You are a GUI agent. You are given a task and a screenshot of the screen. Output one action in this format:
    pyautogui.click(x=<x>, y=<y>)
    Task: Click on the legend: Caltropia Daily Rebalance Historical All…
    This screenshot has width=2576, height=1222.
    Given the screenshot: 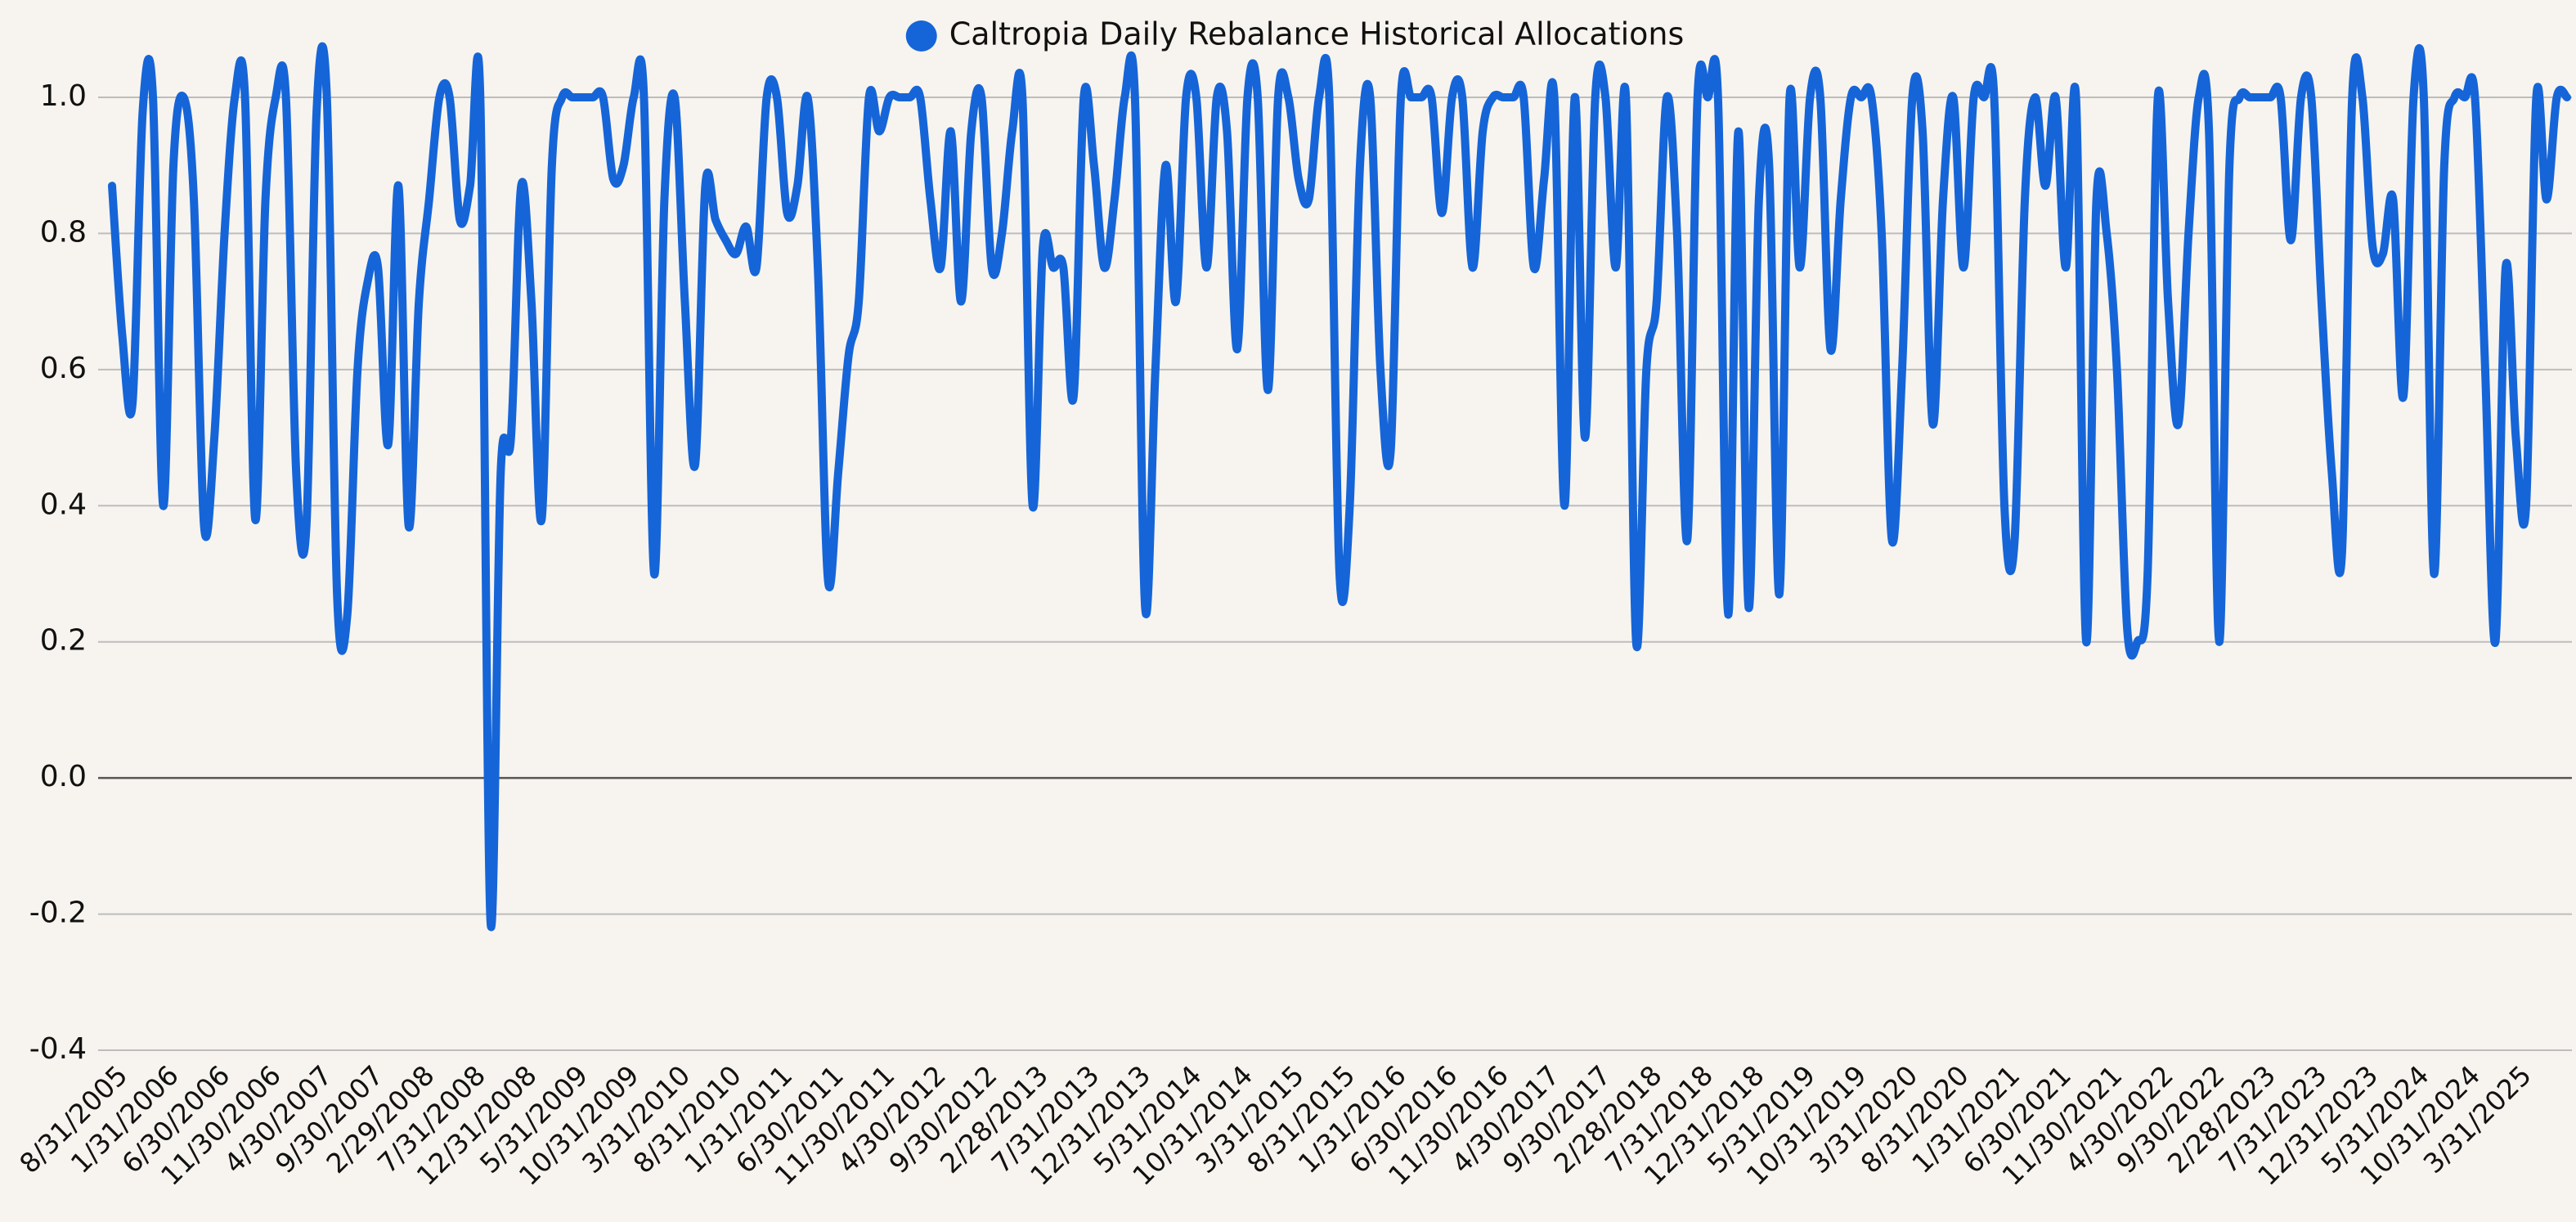 What is the action you would take?
    pyautogui.click(x=1295, y=34)
    